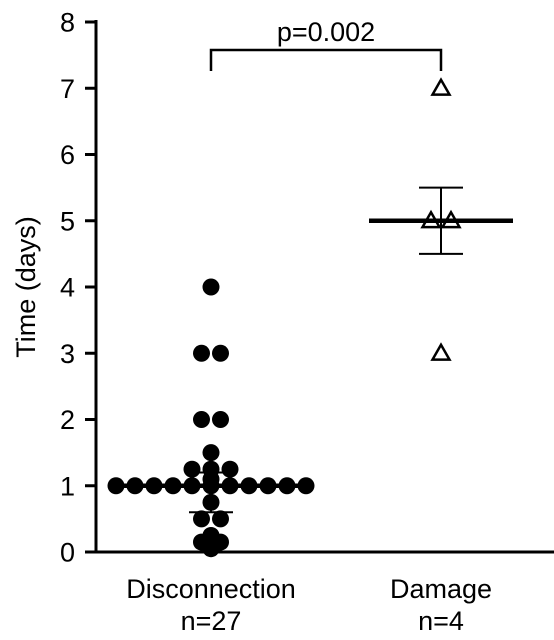 Image resolution: width=554 pixels, height=640 pixels. What do you see at coordinates (67, 420) in the screenshot?
I see `y-tick-label: 2` at bounding box center [67, 420].